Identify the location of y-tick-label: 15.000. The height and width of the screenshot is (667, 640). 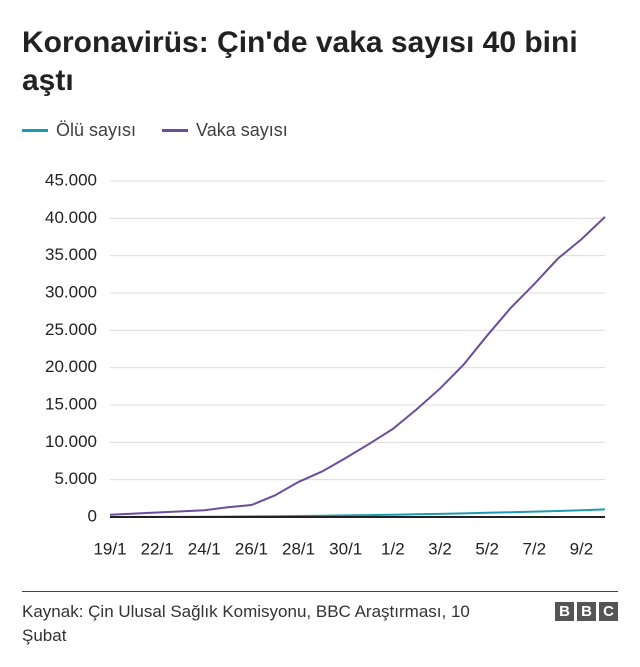
(71, 403).